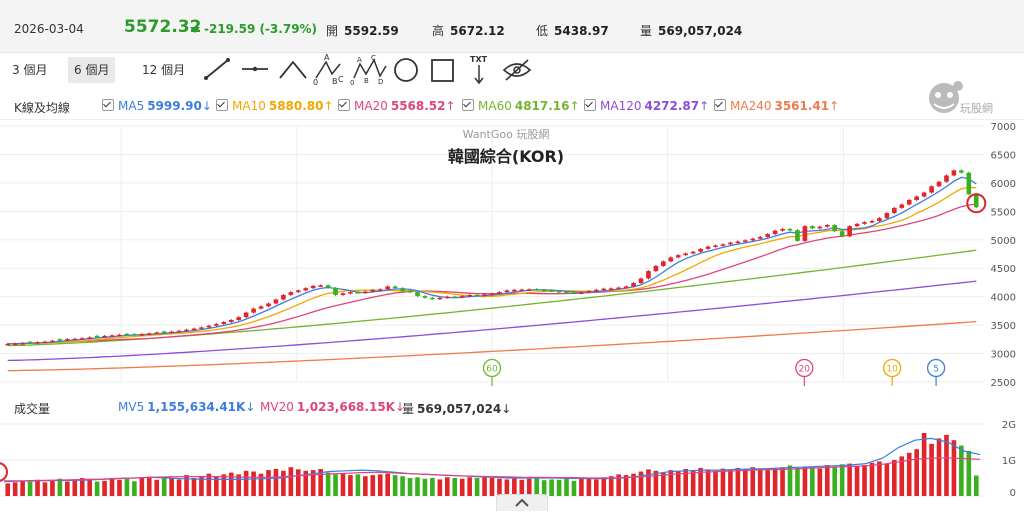 This screenshot has height=514, width=1024. What do you see at coordinates (581, 31) in the screenshot?
I see `low-value: 5438.97` at bounding box center [581, 31].